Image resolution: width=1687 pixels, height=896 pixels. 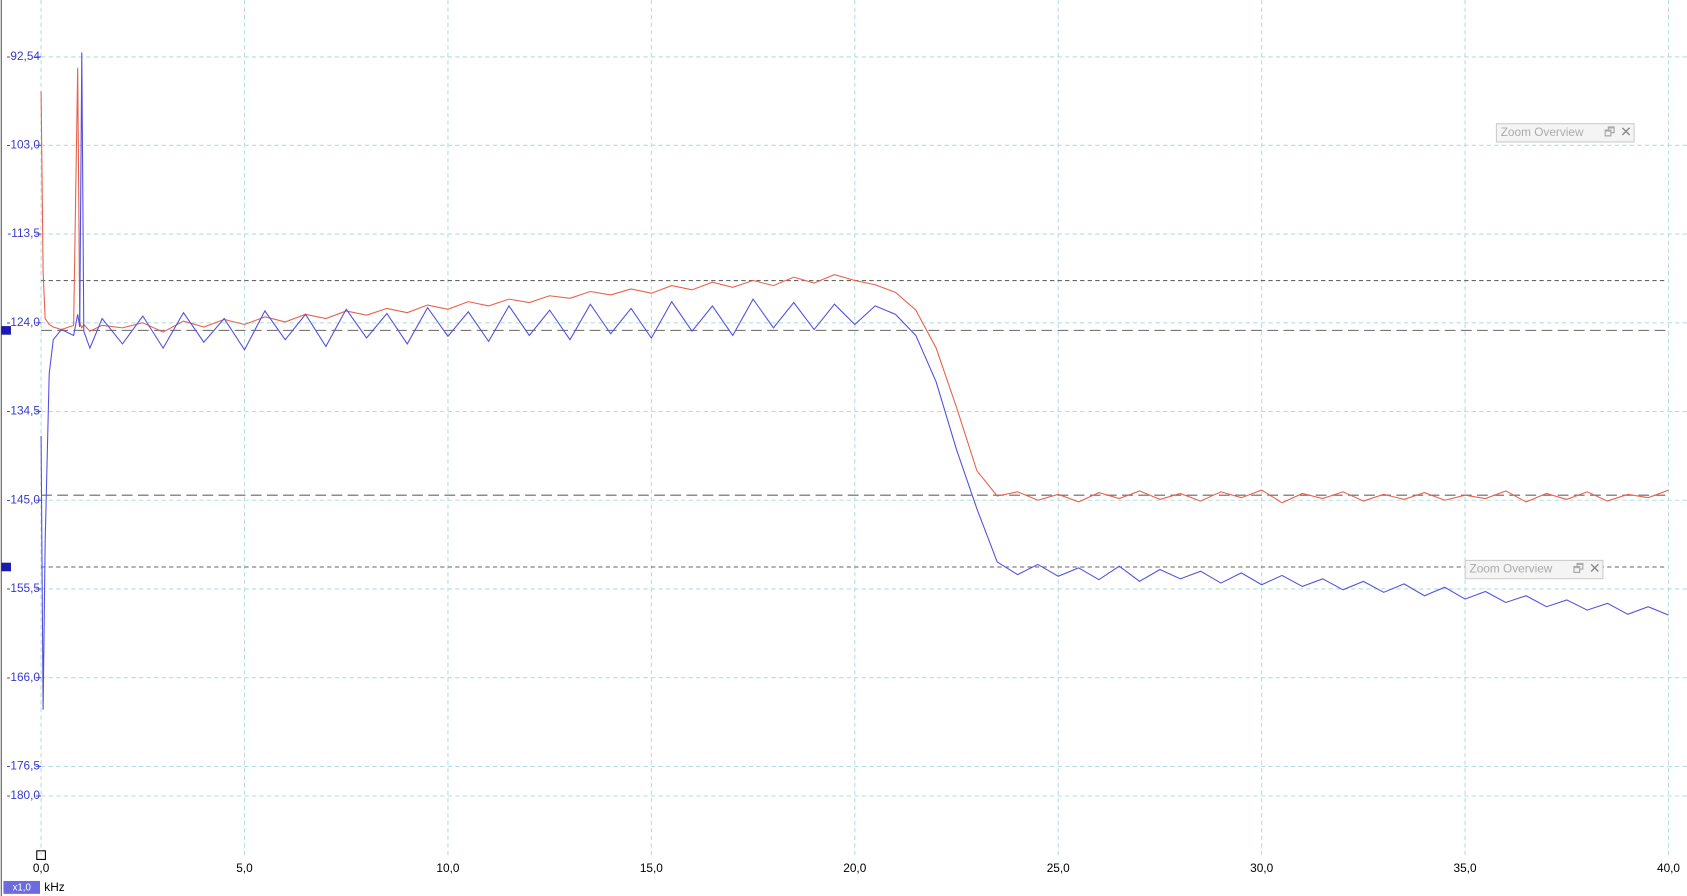 What do you see at coordinates (1668, 868) in the screenshot?
I see `x-tick-label: 40,0` at bounding box center [1668, 868].